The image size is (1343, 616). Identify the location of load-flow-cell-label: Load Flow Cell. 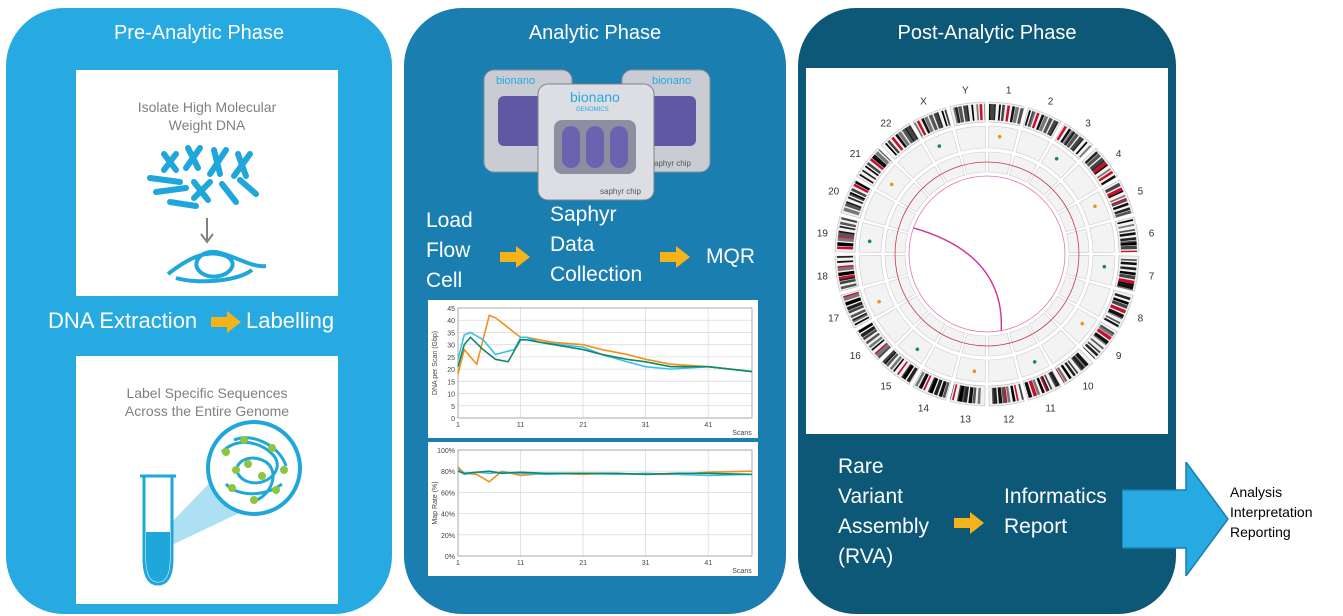
(449, 251).